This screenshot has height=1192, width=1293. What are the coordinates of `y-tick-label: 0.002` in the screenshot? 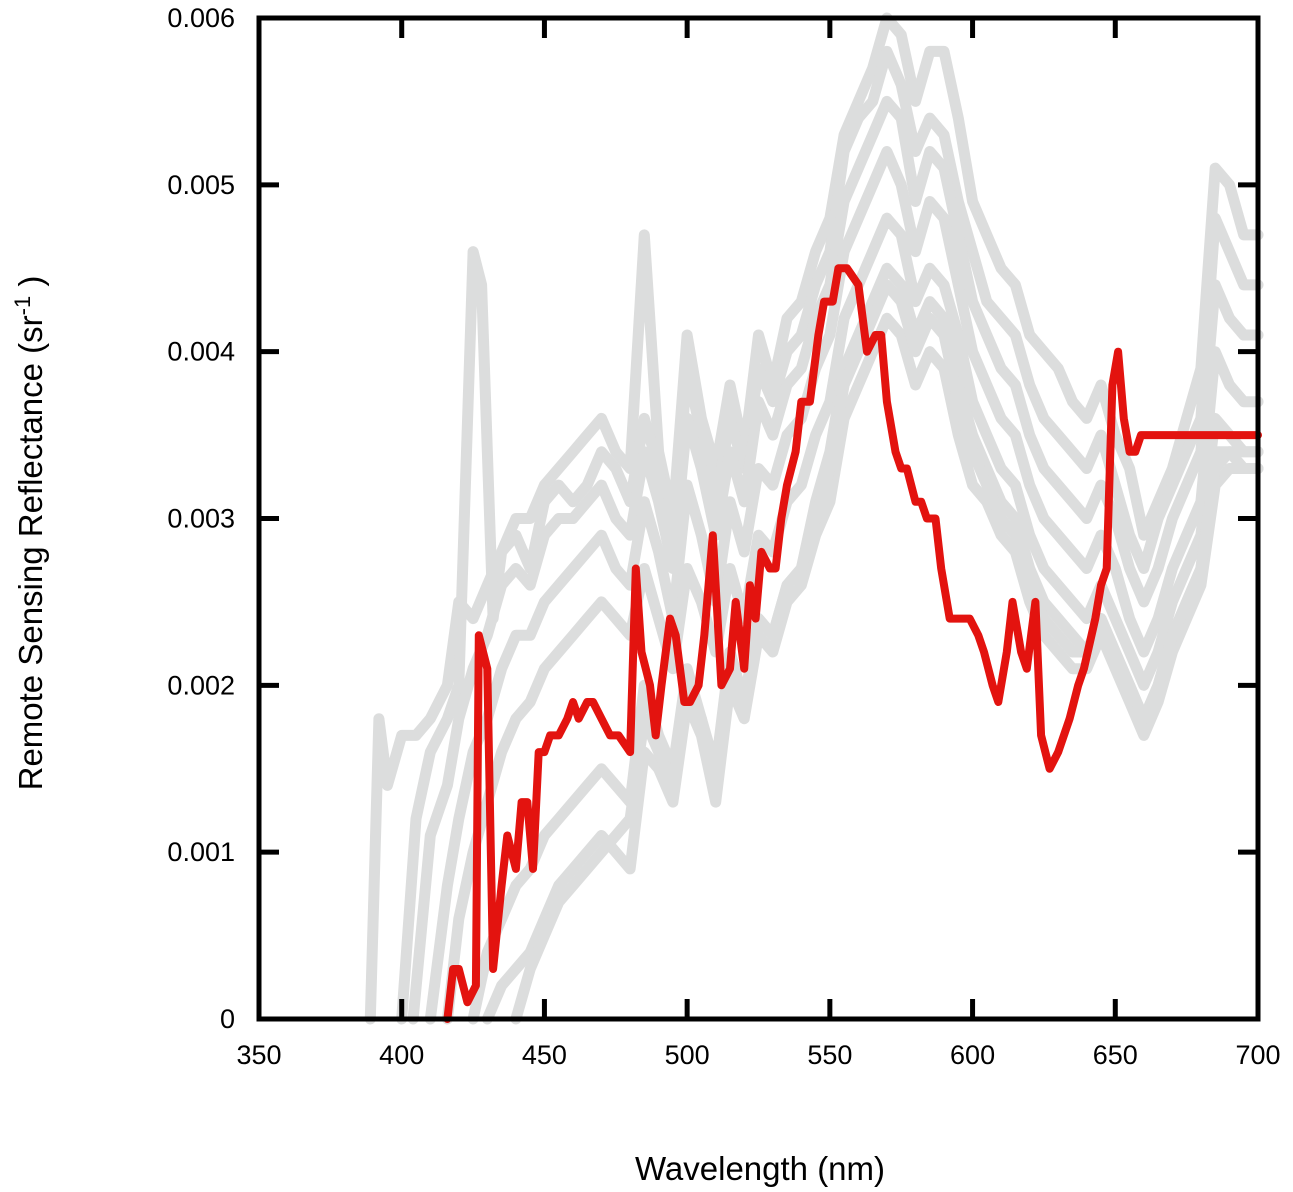 It's located at (201, 685).